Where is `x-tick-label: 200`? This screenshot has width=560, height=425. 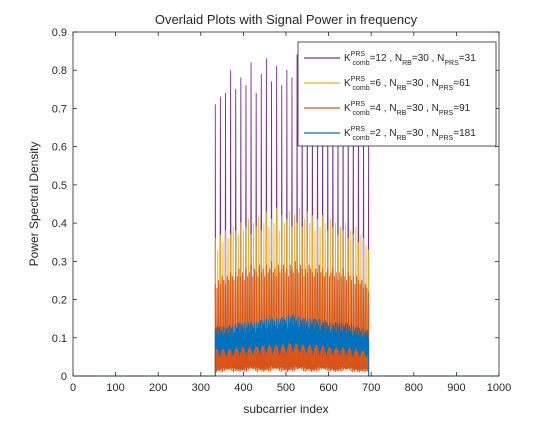 x-tick-label: 200 is located at coordinates (158, 388).